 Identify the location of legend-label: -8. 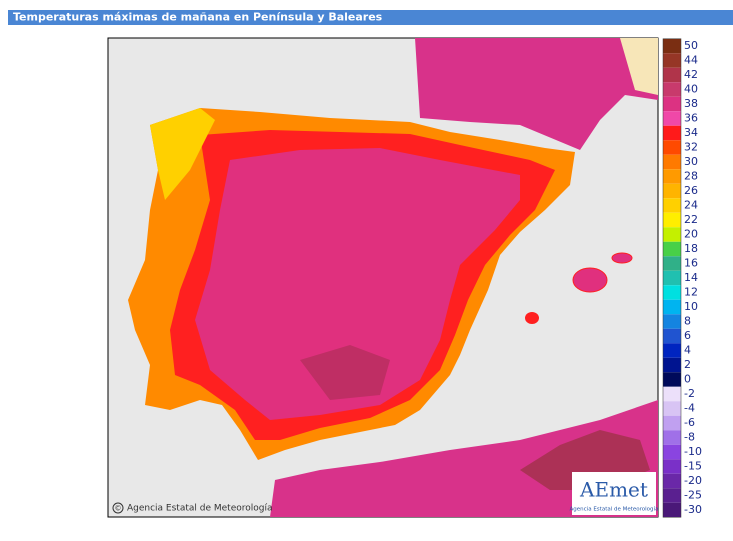
(689, 437).